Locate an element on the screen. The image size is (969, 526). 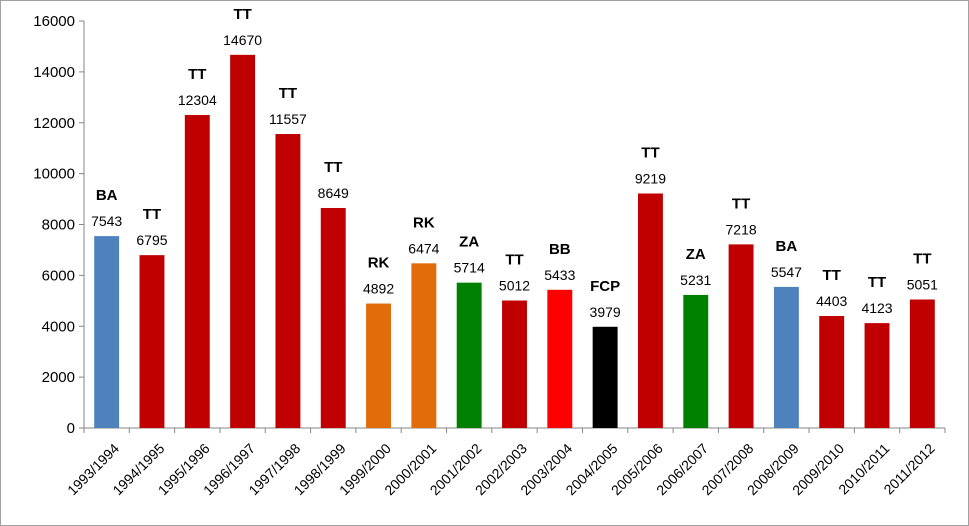
value-label: 6474 is located at coordinates (423, 248).